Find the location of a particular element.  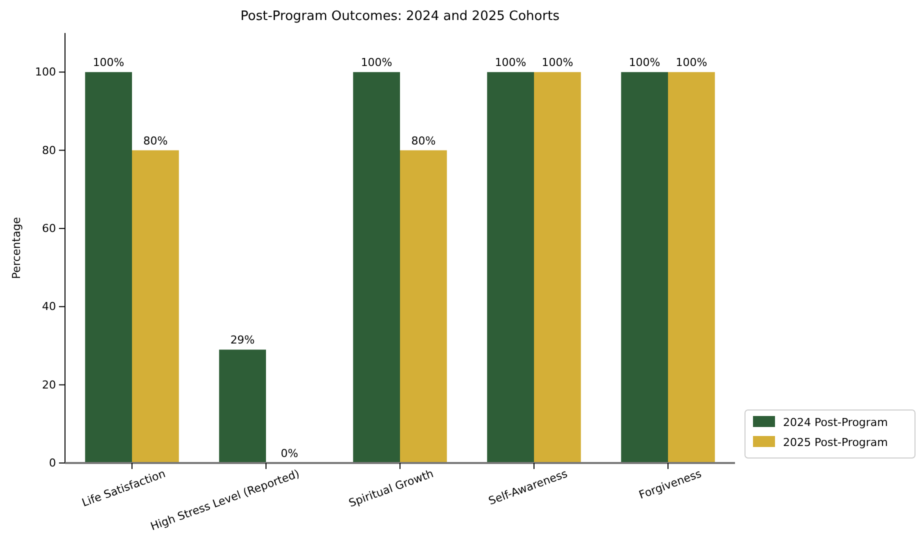

legend-label: 2025 Post-Program is located at coordinates (835, 442).